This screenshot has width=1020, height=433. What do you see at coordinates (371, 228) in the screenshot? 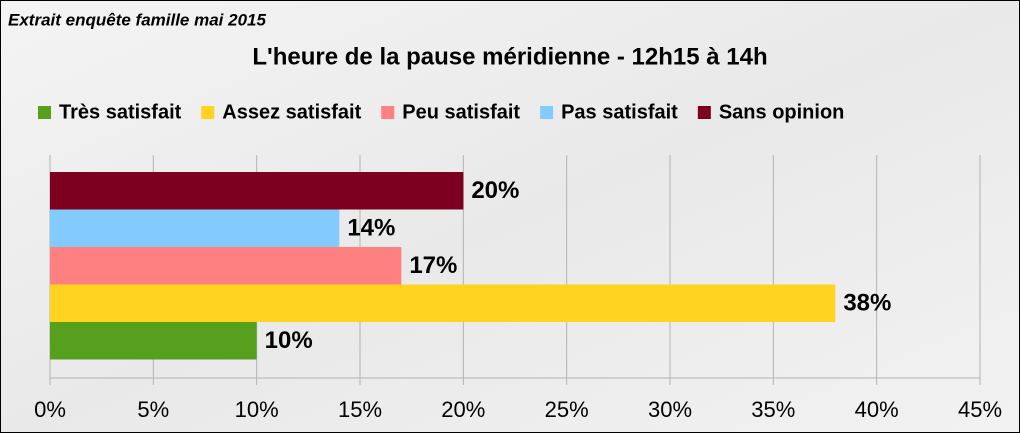
I see `data-label: 14%` at bounding box center [371, 228].